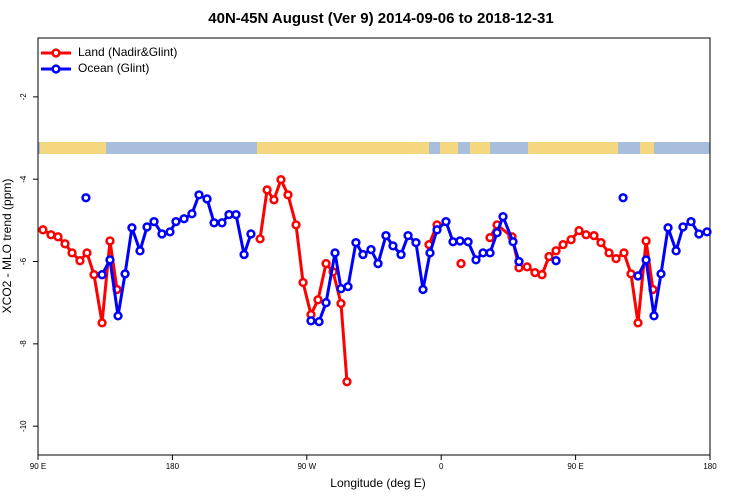 The height and width of the screenshot is (500, 750). What do you see at coordinates (23, 179) in the screenshot?
I see `y-tick-label: -4` at bounding box center [23, 179].